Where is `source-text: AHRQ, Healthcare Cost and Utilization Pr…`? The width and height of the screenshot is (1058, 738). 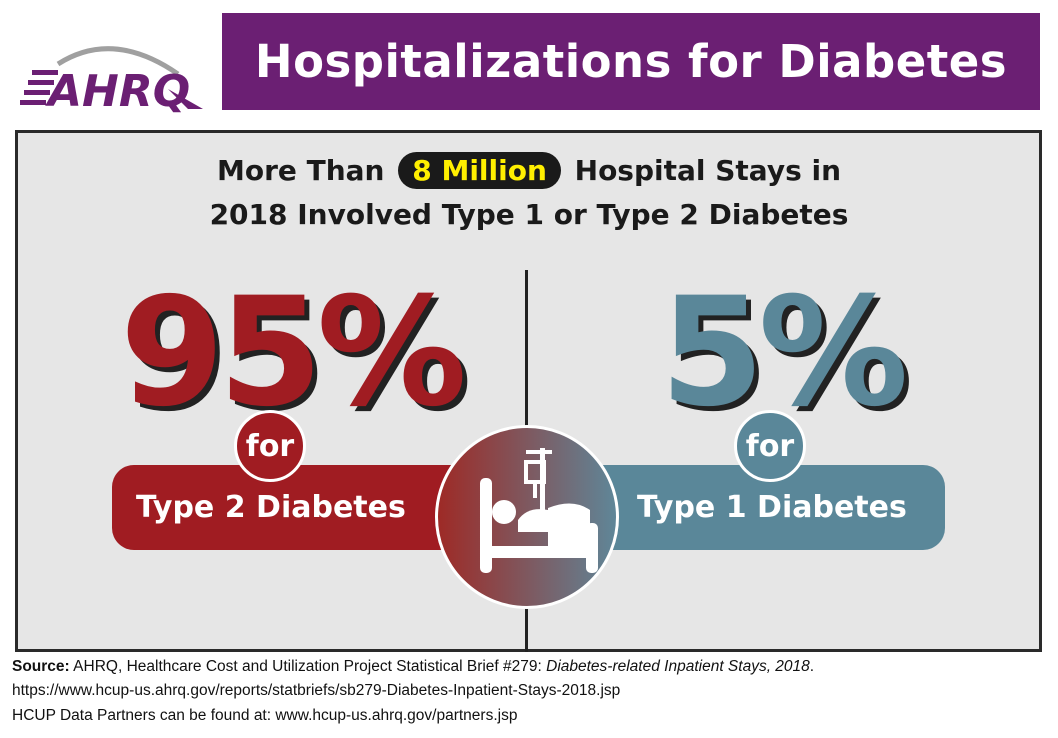 source-text: AHRQ, Healthcare Cost and Utilization Pr… is located at coordinates (308, 666).